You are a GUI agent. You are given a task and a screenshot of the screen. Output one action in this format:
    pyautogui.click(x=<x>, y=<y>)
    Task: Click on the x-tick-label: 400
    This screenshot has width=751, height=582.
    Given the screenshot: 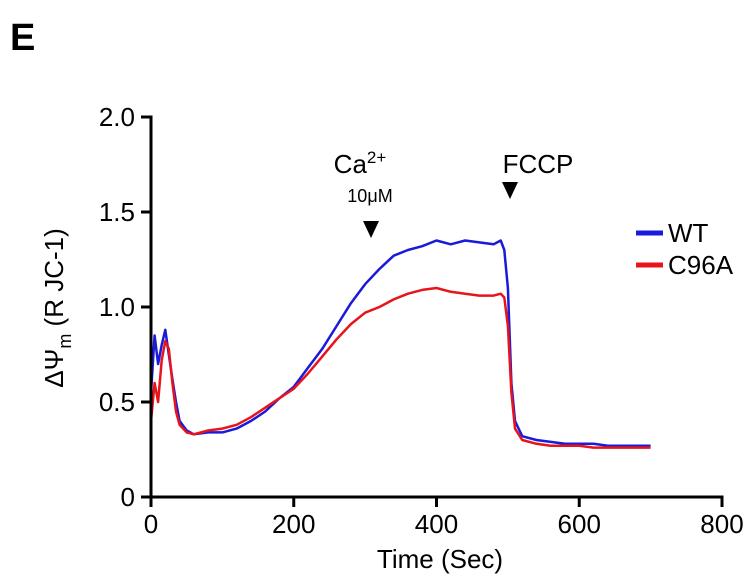 What is the action you would take?
    pyautogui.click(x=436, y=524)
    